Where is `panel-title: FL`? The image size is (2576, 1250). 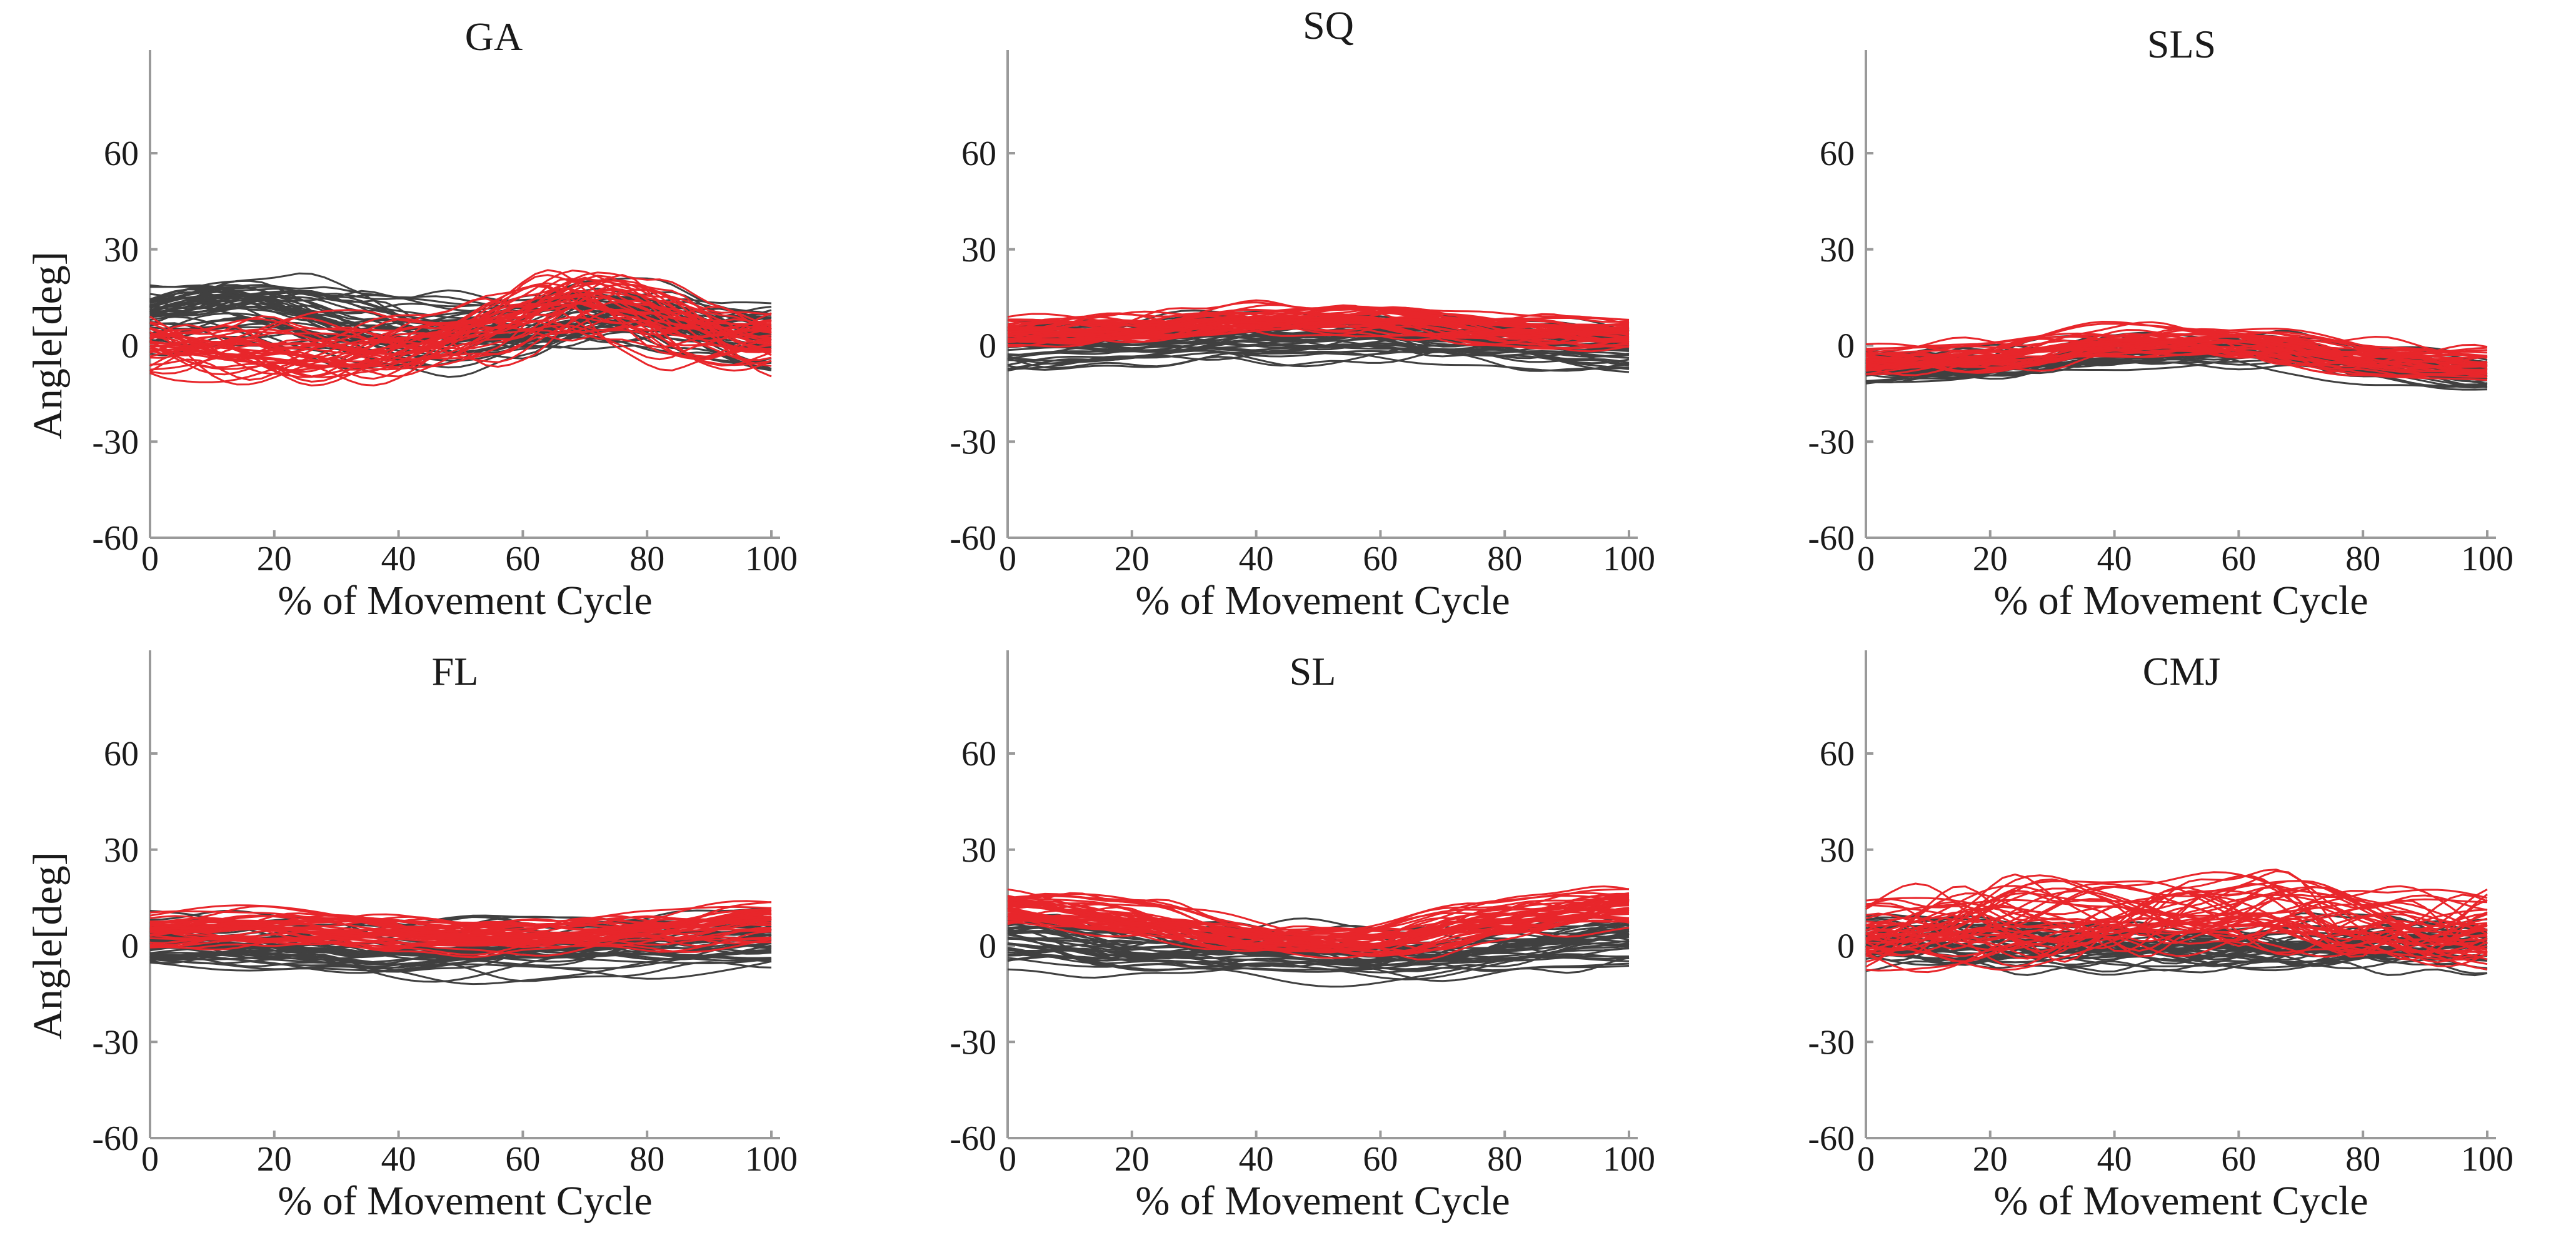
panel-title: FL is located at coordinates (455, 671).